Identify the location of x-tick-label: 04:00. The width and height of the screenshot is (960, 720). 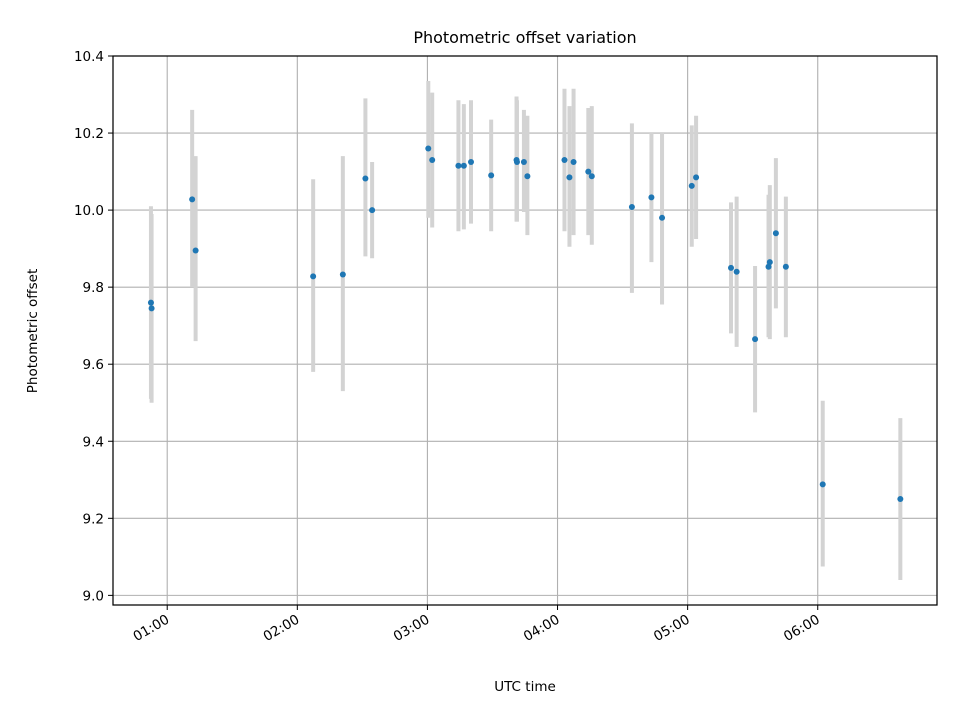
(542, 628).